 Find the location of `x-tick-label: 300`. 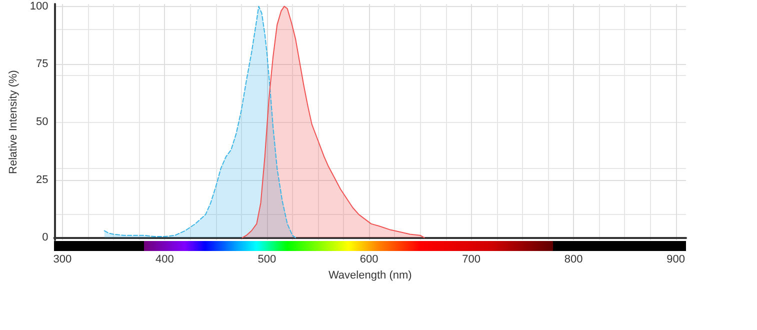

x-tick-label: 300 is located at coordinates (62, 260).